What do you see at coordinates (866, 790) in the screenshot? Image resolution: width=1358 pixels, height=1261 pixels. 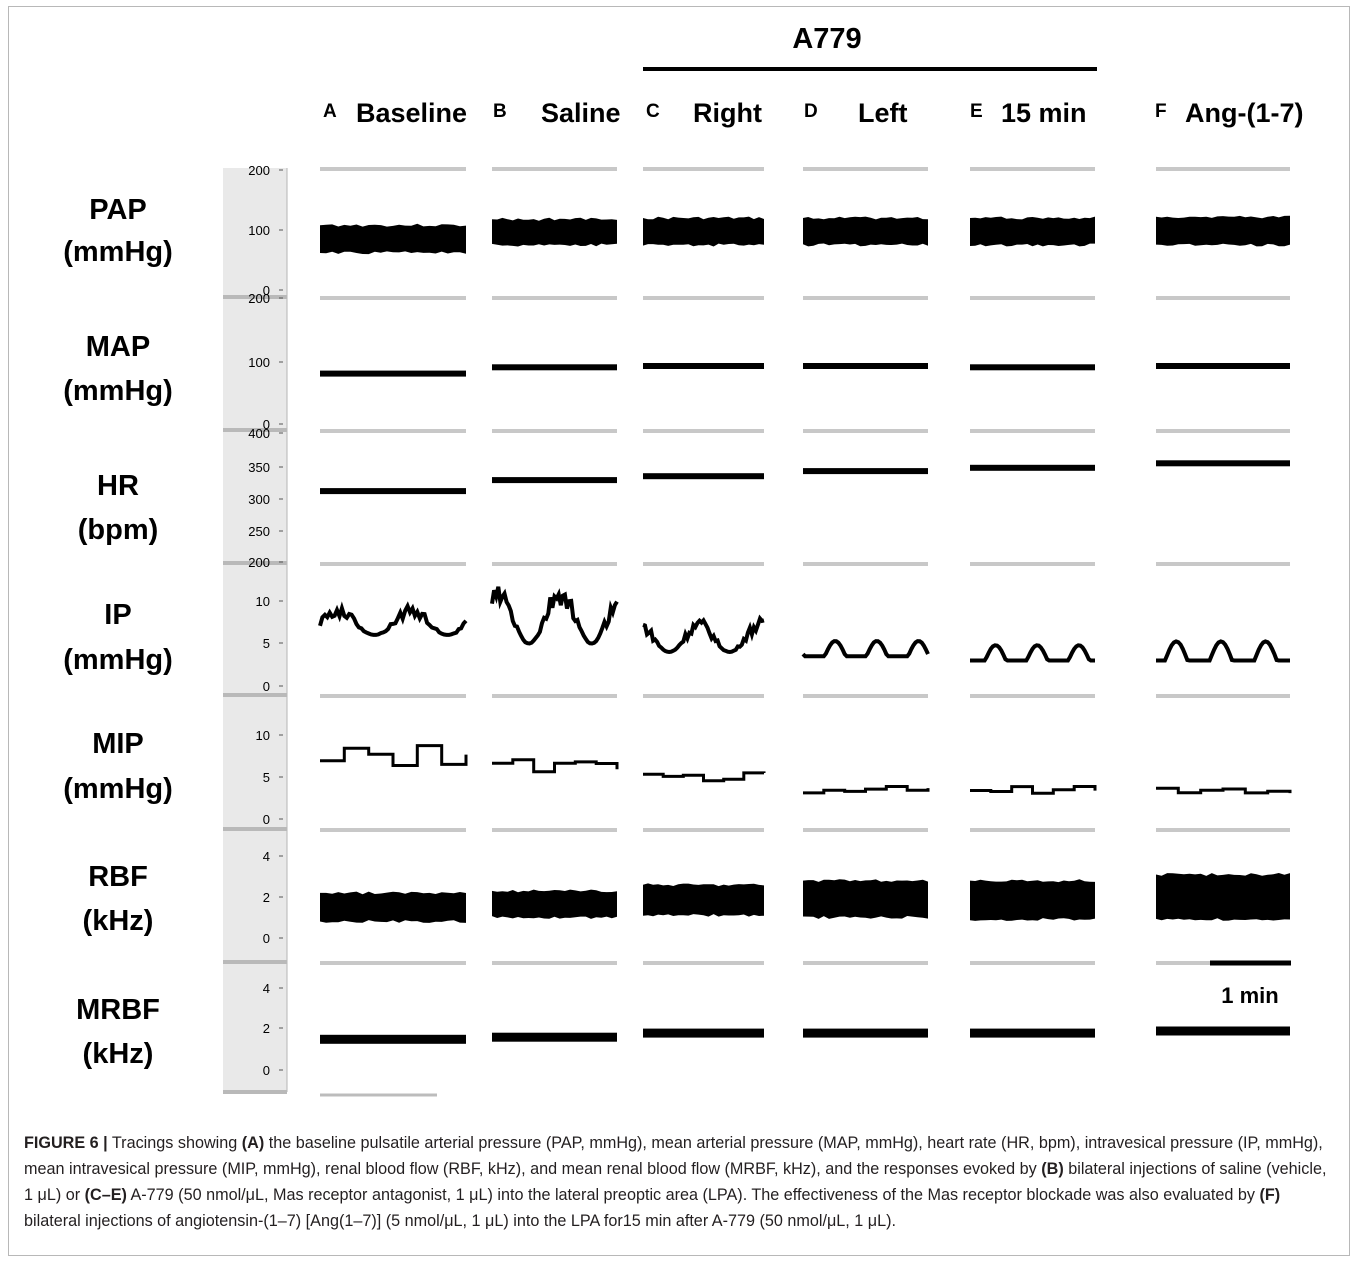 I see `trace-mip-d` at bounding box center [866, 790].